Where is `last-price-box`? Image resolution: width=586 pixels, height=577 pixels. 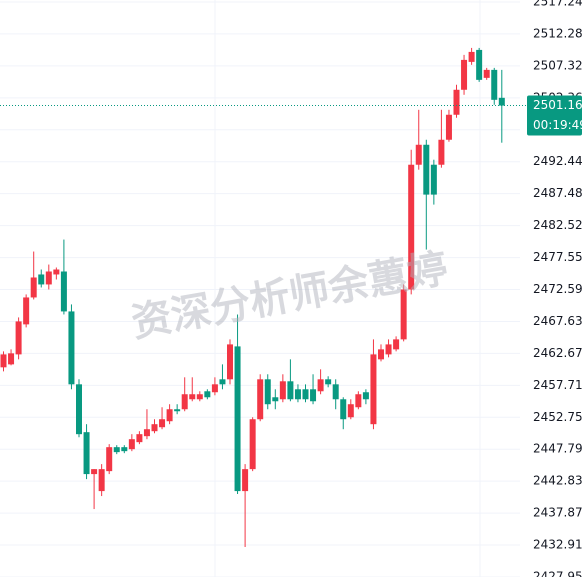 last-price-box is located at coordinates (554, 115).